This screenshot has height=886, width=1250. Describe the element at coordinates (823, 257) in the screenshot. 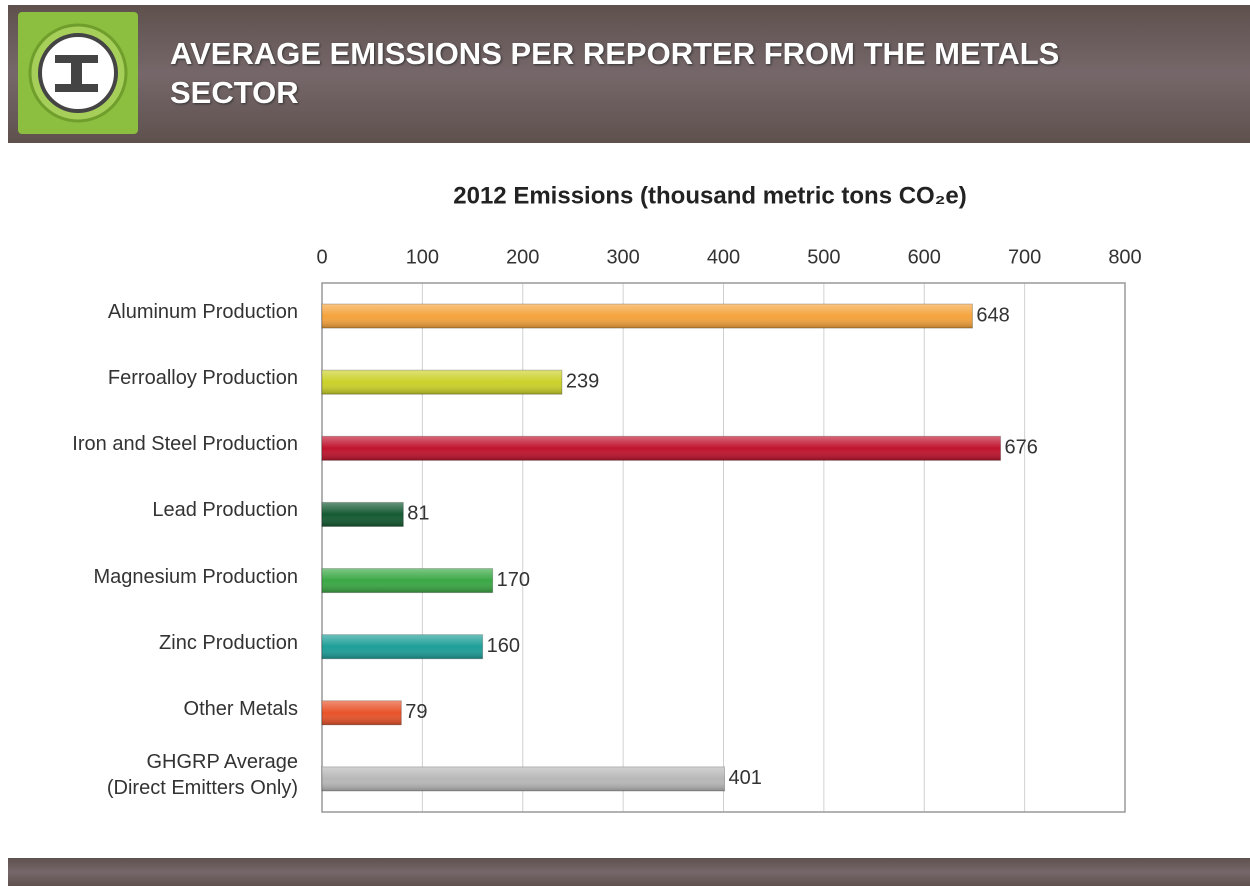

I see `x-tick-label: 500` at that location.